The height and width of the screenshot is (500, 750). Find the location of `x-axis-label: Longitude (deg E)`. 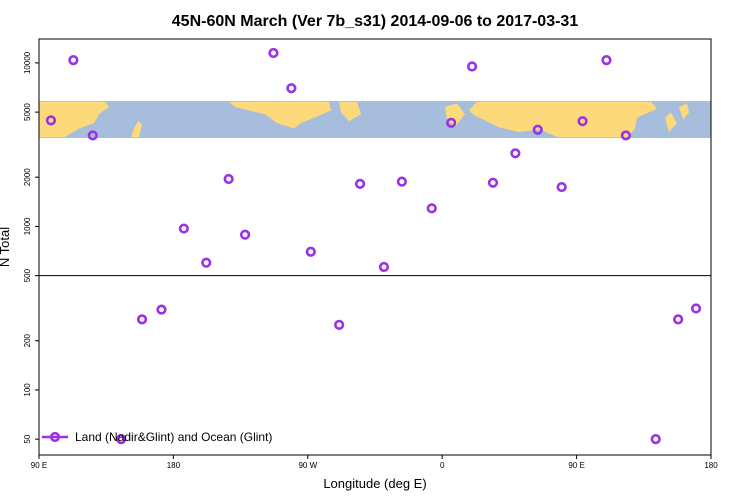

x-axis-label: Longitude (deg E) is located at coordinates (374, 483).